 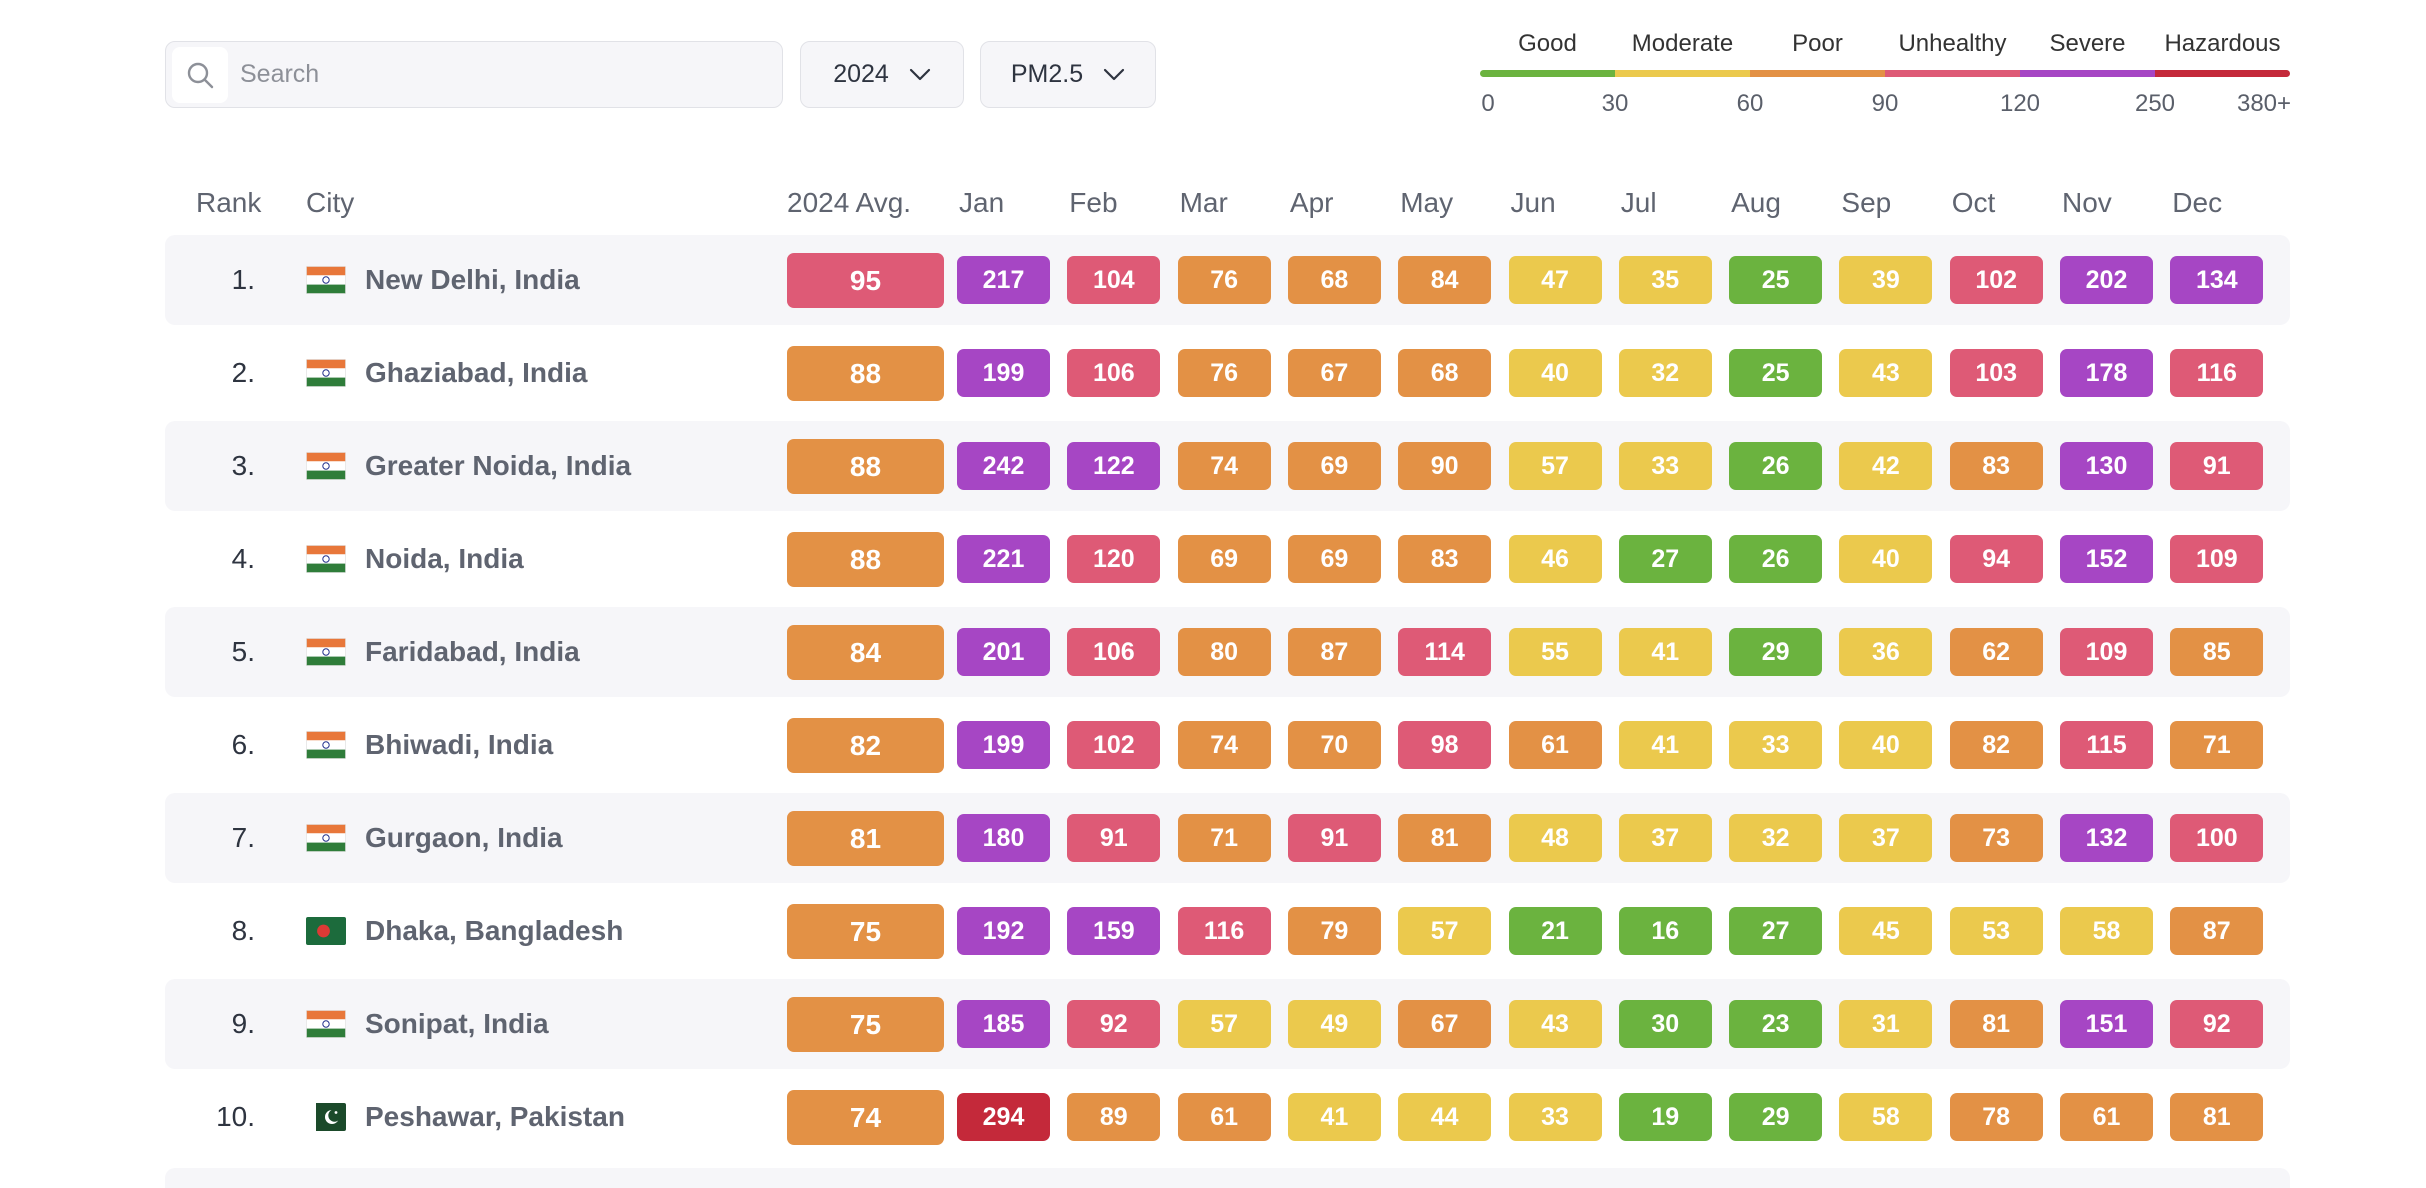 What do you see at coordinates (1445, 280) in the screenshot?
I see `monthly-value-badge-may: 84` at bounding box center [1445, 280].